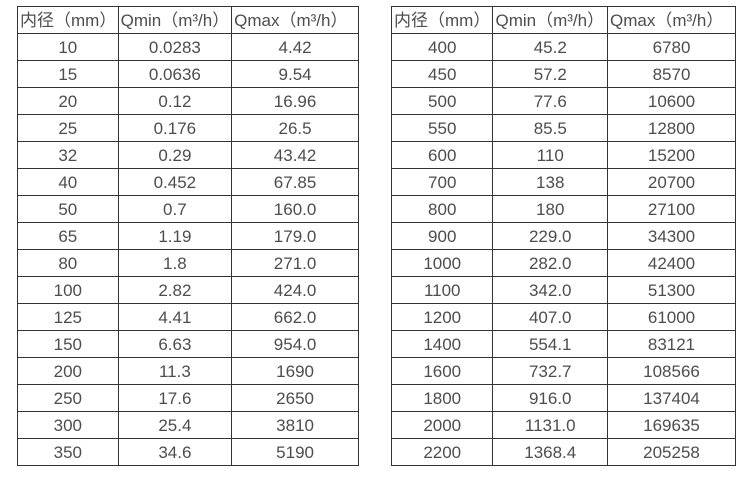 The height and width of the screenshot is (483, 750). I want to click on table-cell: 100, so click(68, 290).